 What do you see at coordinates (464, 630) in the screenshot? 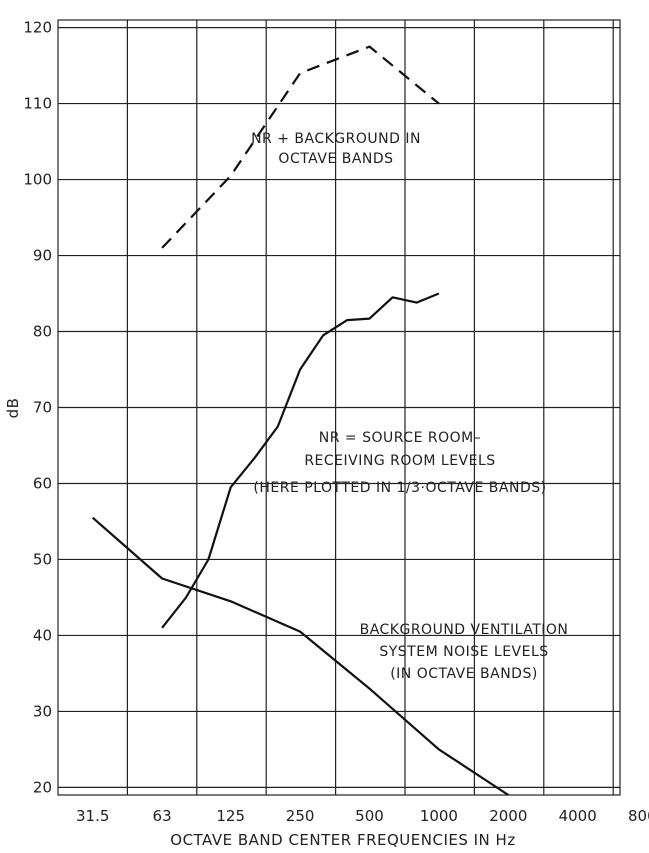
I see `annotation-line: BACKGROUND VENTILATION` at bounding box center [464, 630].